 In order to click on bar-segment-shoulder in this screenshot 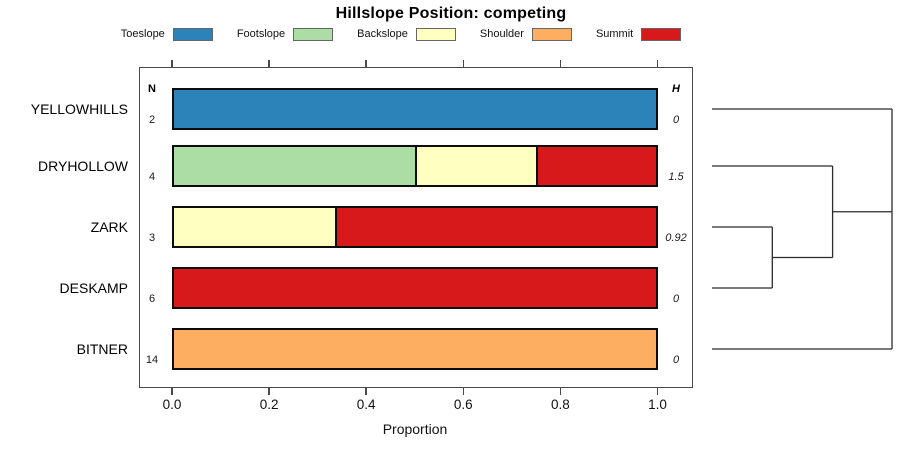, I will do `click(415, 349)`.